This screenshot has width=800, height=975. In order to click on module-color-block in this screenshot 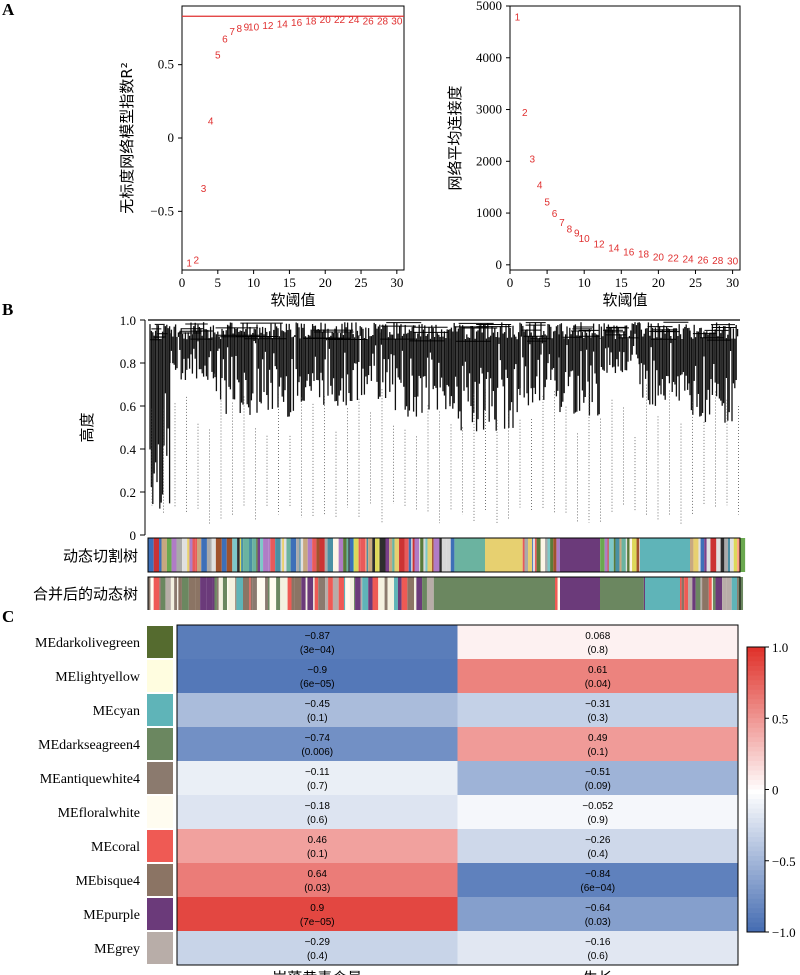, I will do `click(665, 555)`.